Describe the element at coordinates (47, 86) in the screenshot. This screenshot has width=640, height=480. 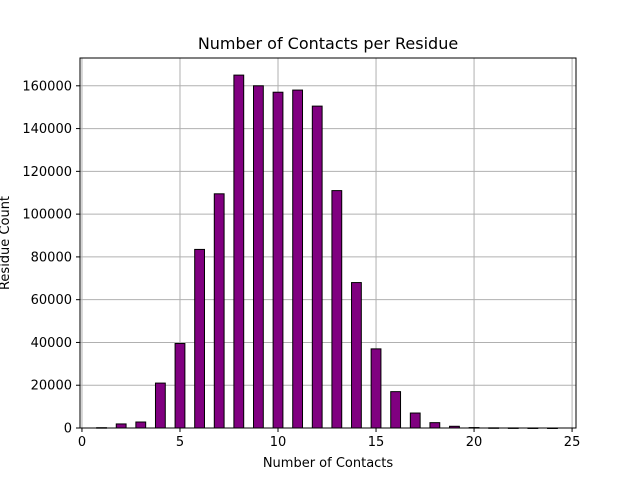
I see `y-tick-label: 160000` at that location.